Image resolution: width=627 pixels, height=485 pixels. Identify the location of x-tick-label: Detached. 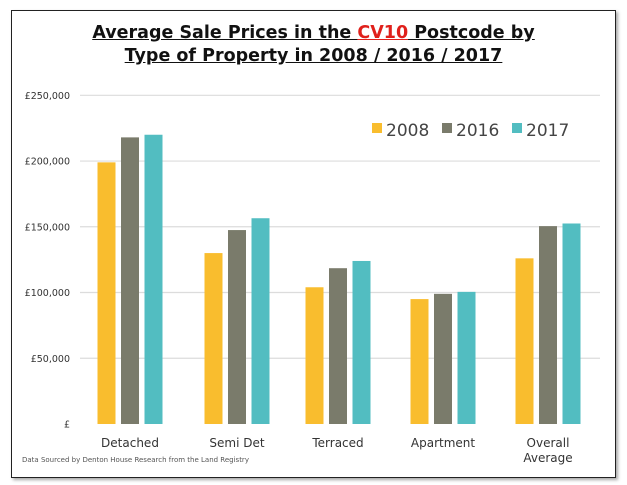
(130, 443).